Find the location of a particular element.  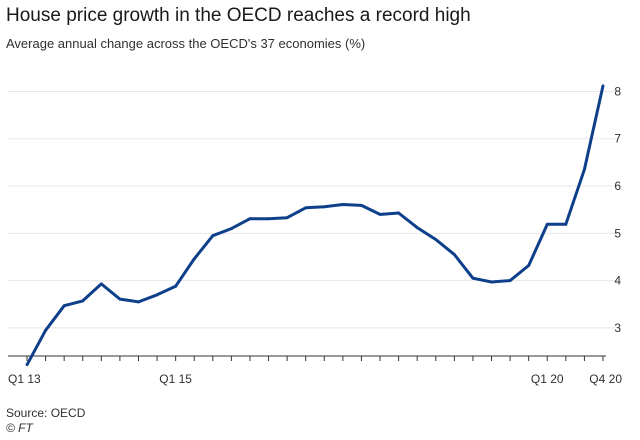

x-tick-label: Q1 20 is located at coordinates (547, 379).